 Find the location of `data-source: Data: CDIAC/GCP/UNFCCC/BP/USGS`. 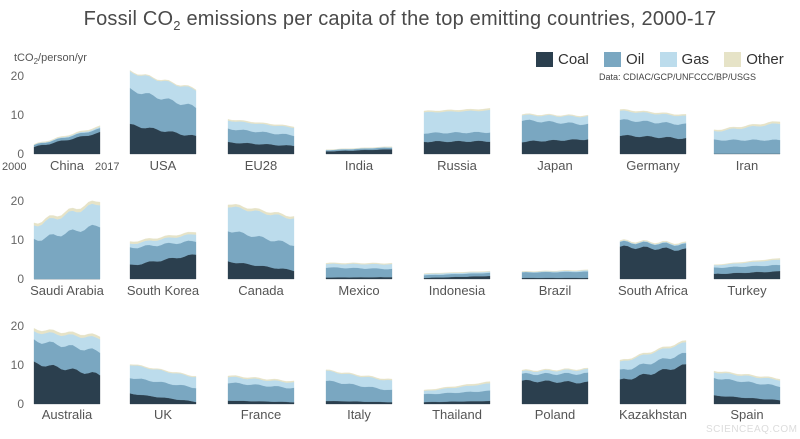

data-source: Data: CDIAC/GCP/UNFCCC/BP/USGS is located at coordinates (678, 77).